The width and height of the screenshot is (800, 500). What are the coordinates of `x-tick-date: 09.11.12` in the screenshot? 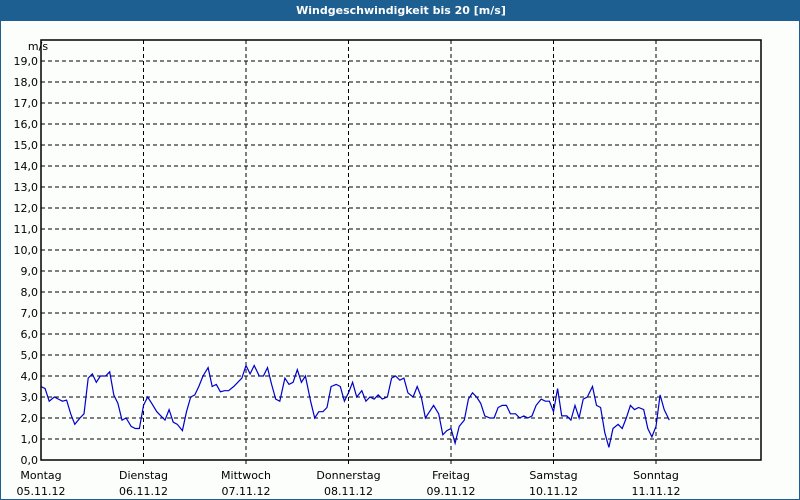 It's located at (451, 491).